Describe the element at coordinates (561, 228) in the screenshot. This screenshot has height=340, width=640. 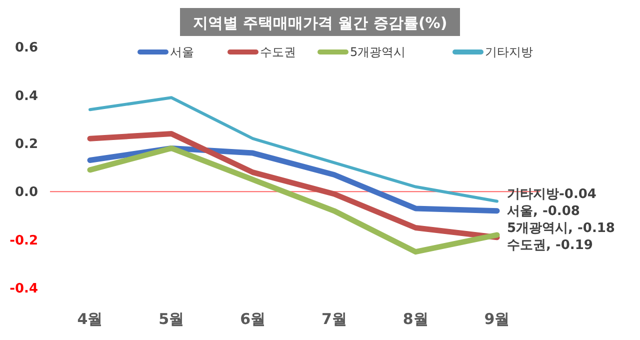
I see `annotation: 5개광역시, -0.18` at that location.